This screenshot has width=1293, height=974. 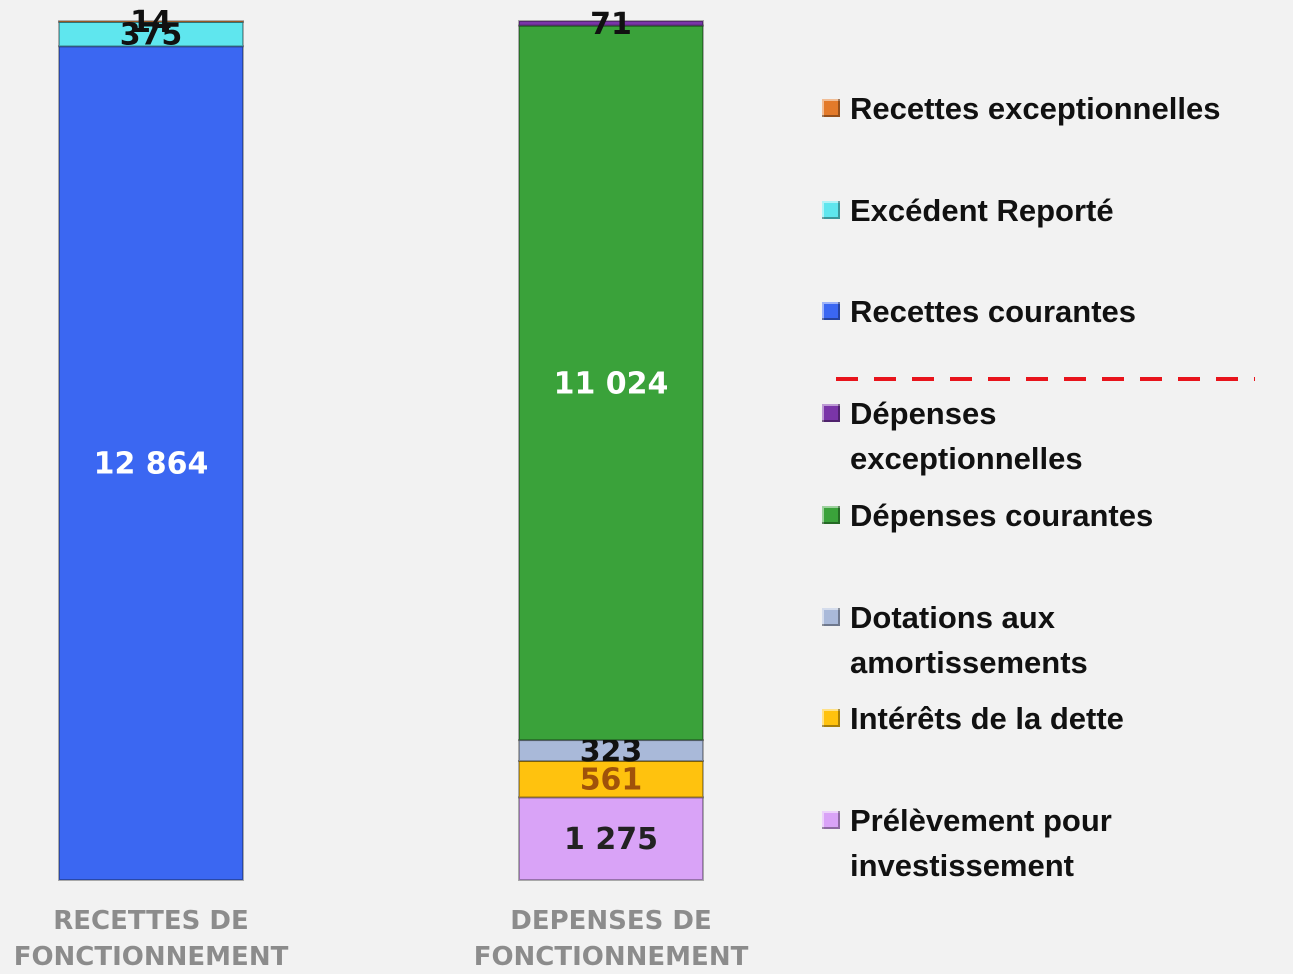 I want to click on legend-item: Dépenses courantes, so click(x=1057, y=515).